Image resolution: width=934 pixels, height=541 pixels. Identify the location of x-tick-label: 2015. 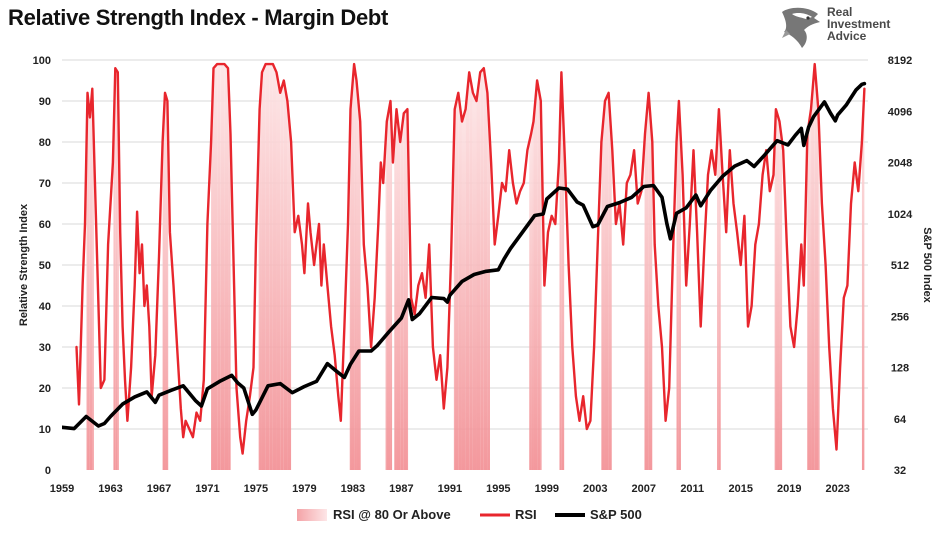
(740, 489).